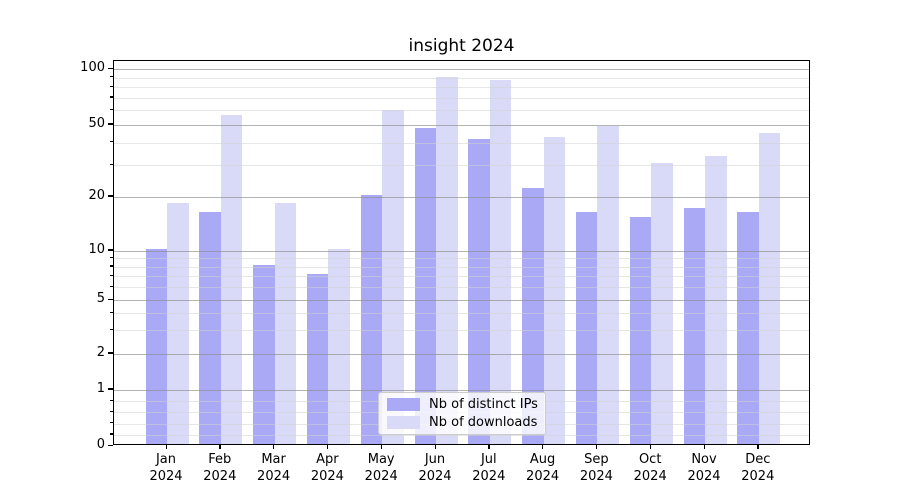  Describe the element at coordinates (596, 447) in the screenshot. I see `x-tick-mark-sep` at that location.